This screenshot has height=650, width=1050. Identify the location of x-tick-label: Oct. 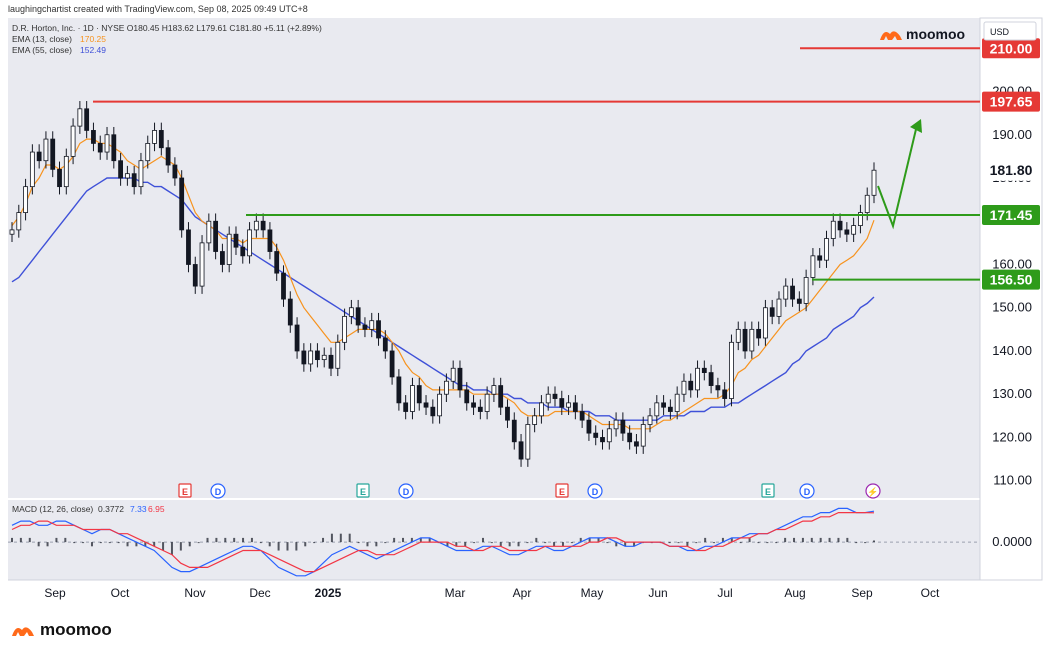
(120, 593).